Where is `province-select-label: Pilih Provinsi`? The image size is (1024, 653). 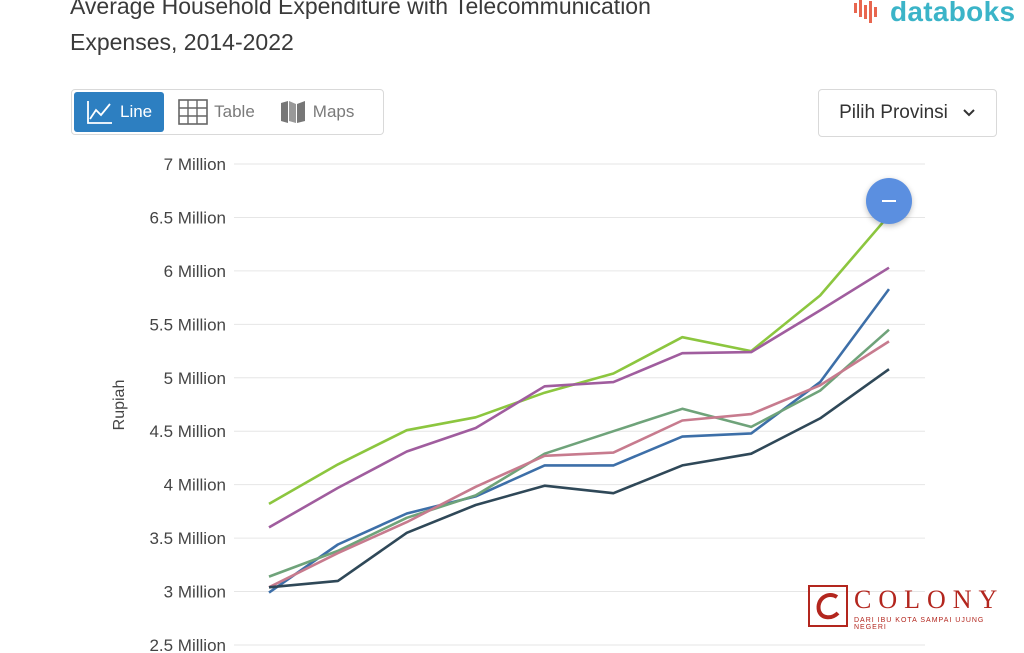 province-select-label: Pilih Provinsi is located at coordinates (893, 112).